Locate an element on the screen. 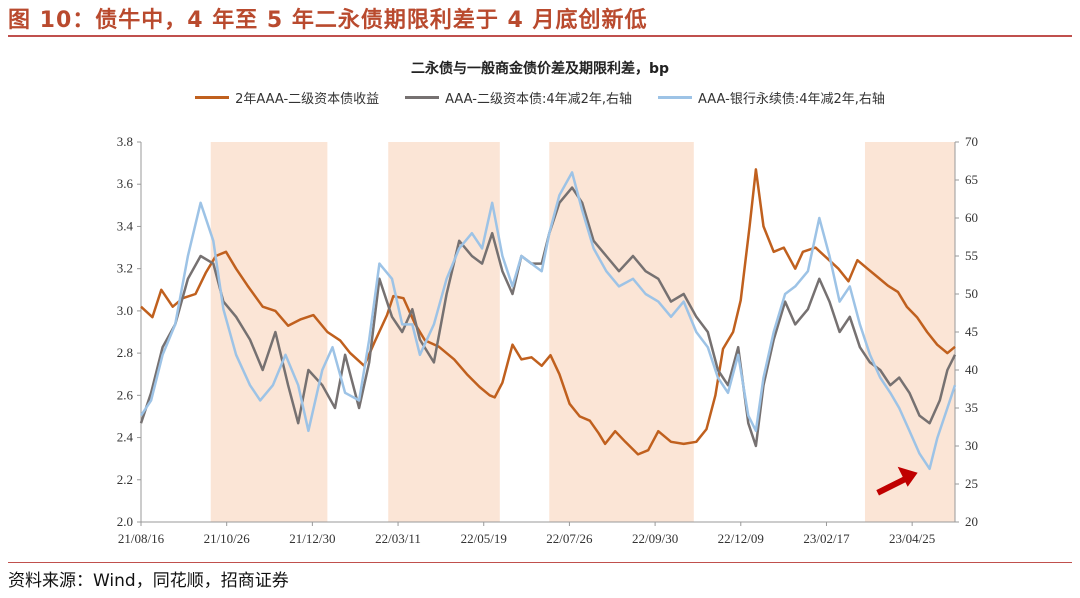  legend-label: AAA-二级资本债:4年减2年,右轴 is located at coordinates (539, 99).